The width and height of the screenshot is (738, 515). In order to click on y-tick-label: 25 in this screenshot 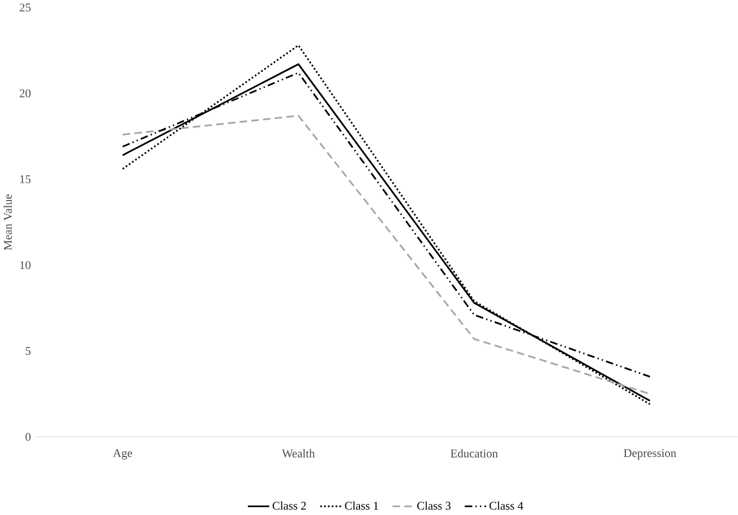, I will do `click(25, 7)`.